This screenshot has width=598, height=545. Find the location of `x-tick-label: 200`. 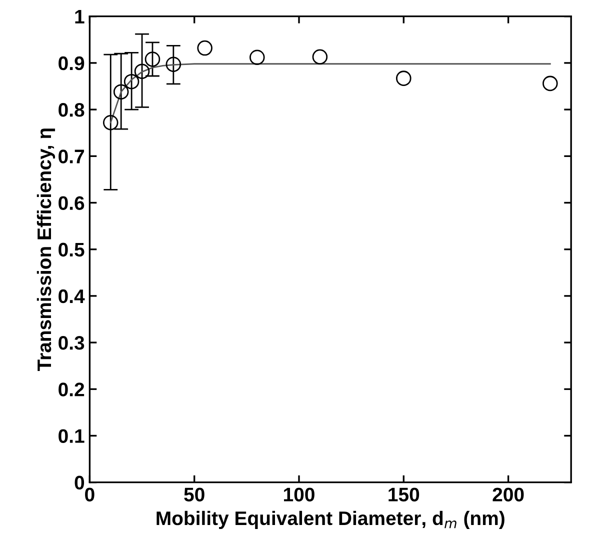

x-tick-label: 200 is located at coordinates (508, 495).